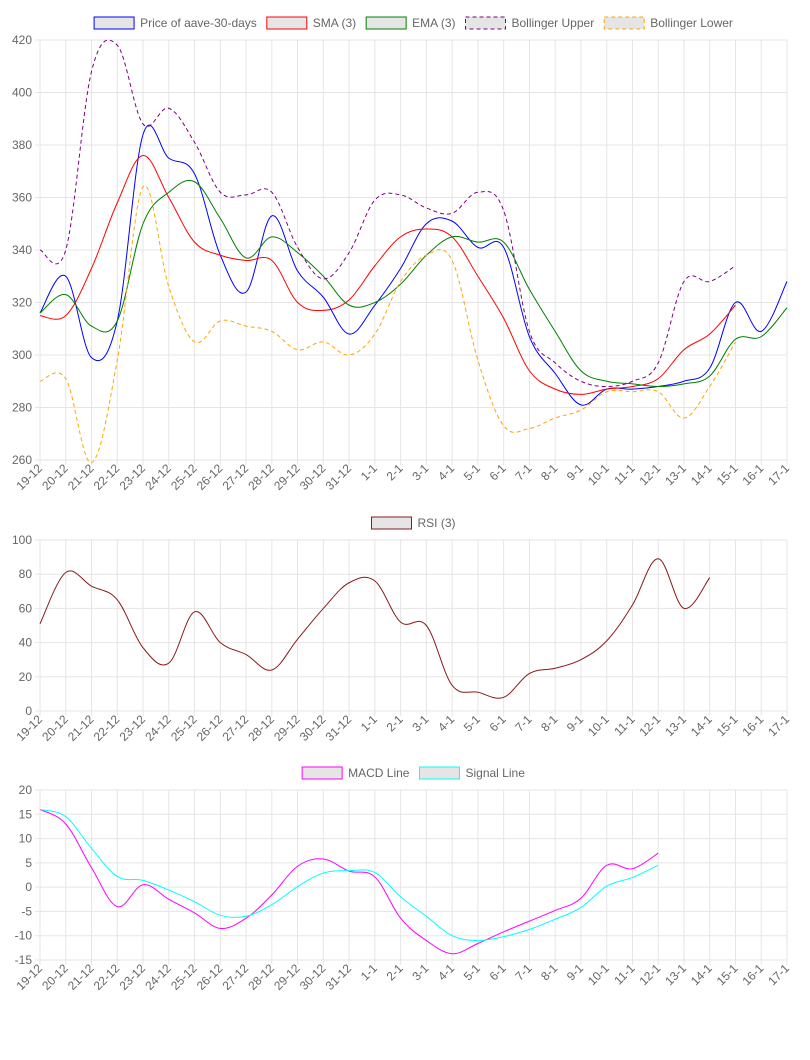  Describe the element at coordinates (22, 540) in the screenshot. I see `y-tick-label: 100` at that location.